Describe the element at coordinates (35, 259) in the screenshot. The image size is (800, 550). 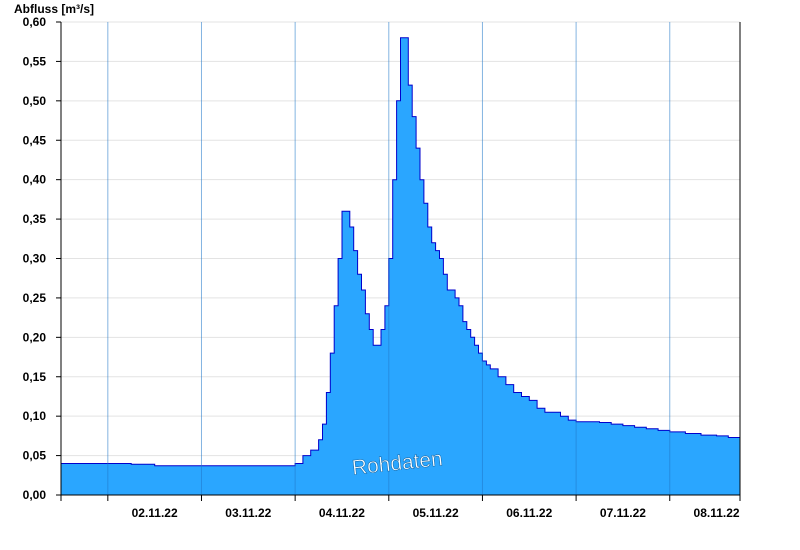
I see `y-tick-label: 0,30` at that location.